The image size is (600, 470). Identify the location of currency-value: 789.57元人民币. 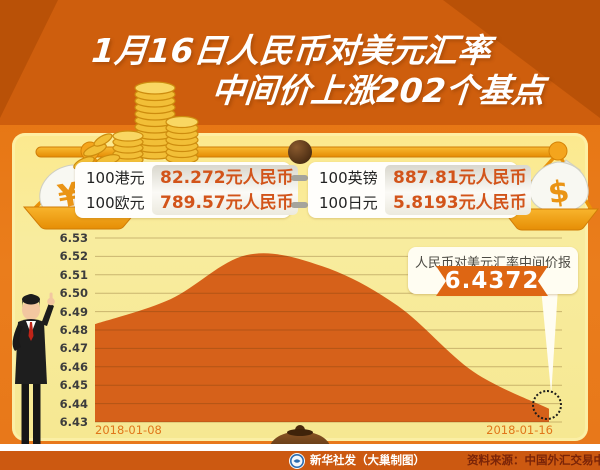
(227, 202).